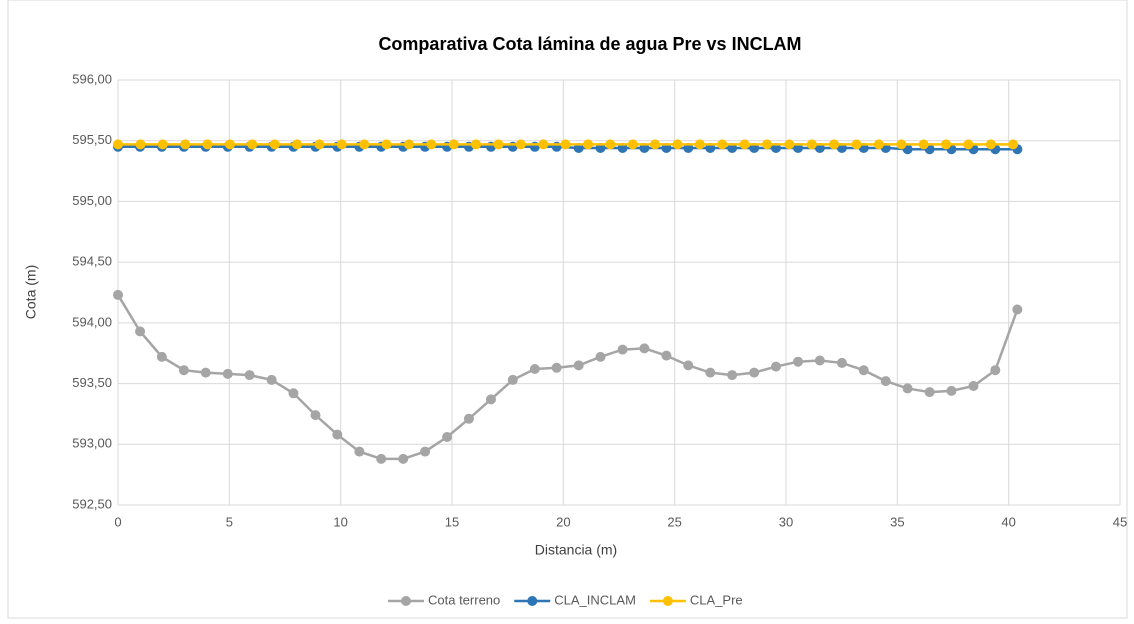 This screenshot has height=624, width=1134. Describe the element at coordinates (92, 321) in the screenshot. I see `y-tick-label: 594,00` at that location.